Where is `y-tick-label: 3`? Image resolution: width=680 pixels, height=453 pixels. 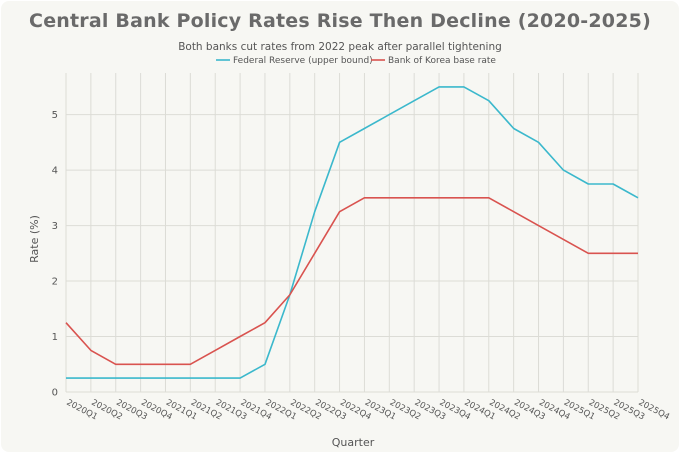
y-tick-label: 3 is located at coordinates (55, 226).